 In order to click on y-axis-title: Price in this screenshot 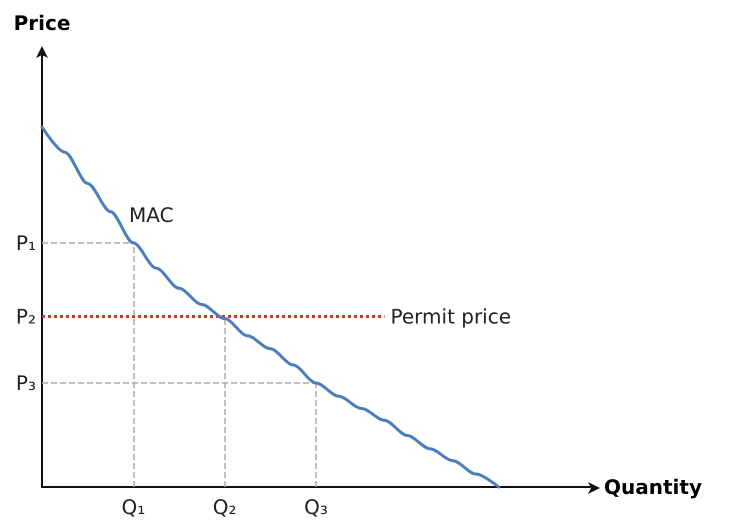, I will do `click(42, 23)`.